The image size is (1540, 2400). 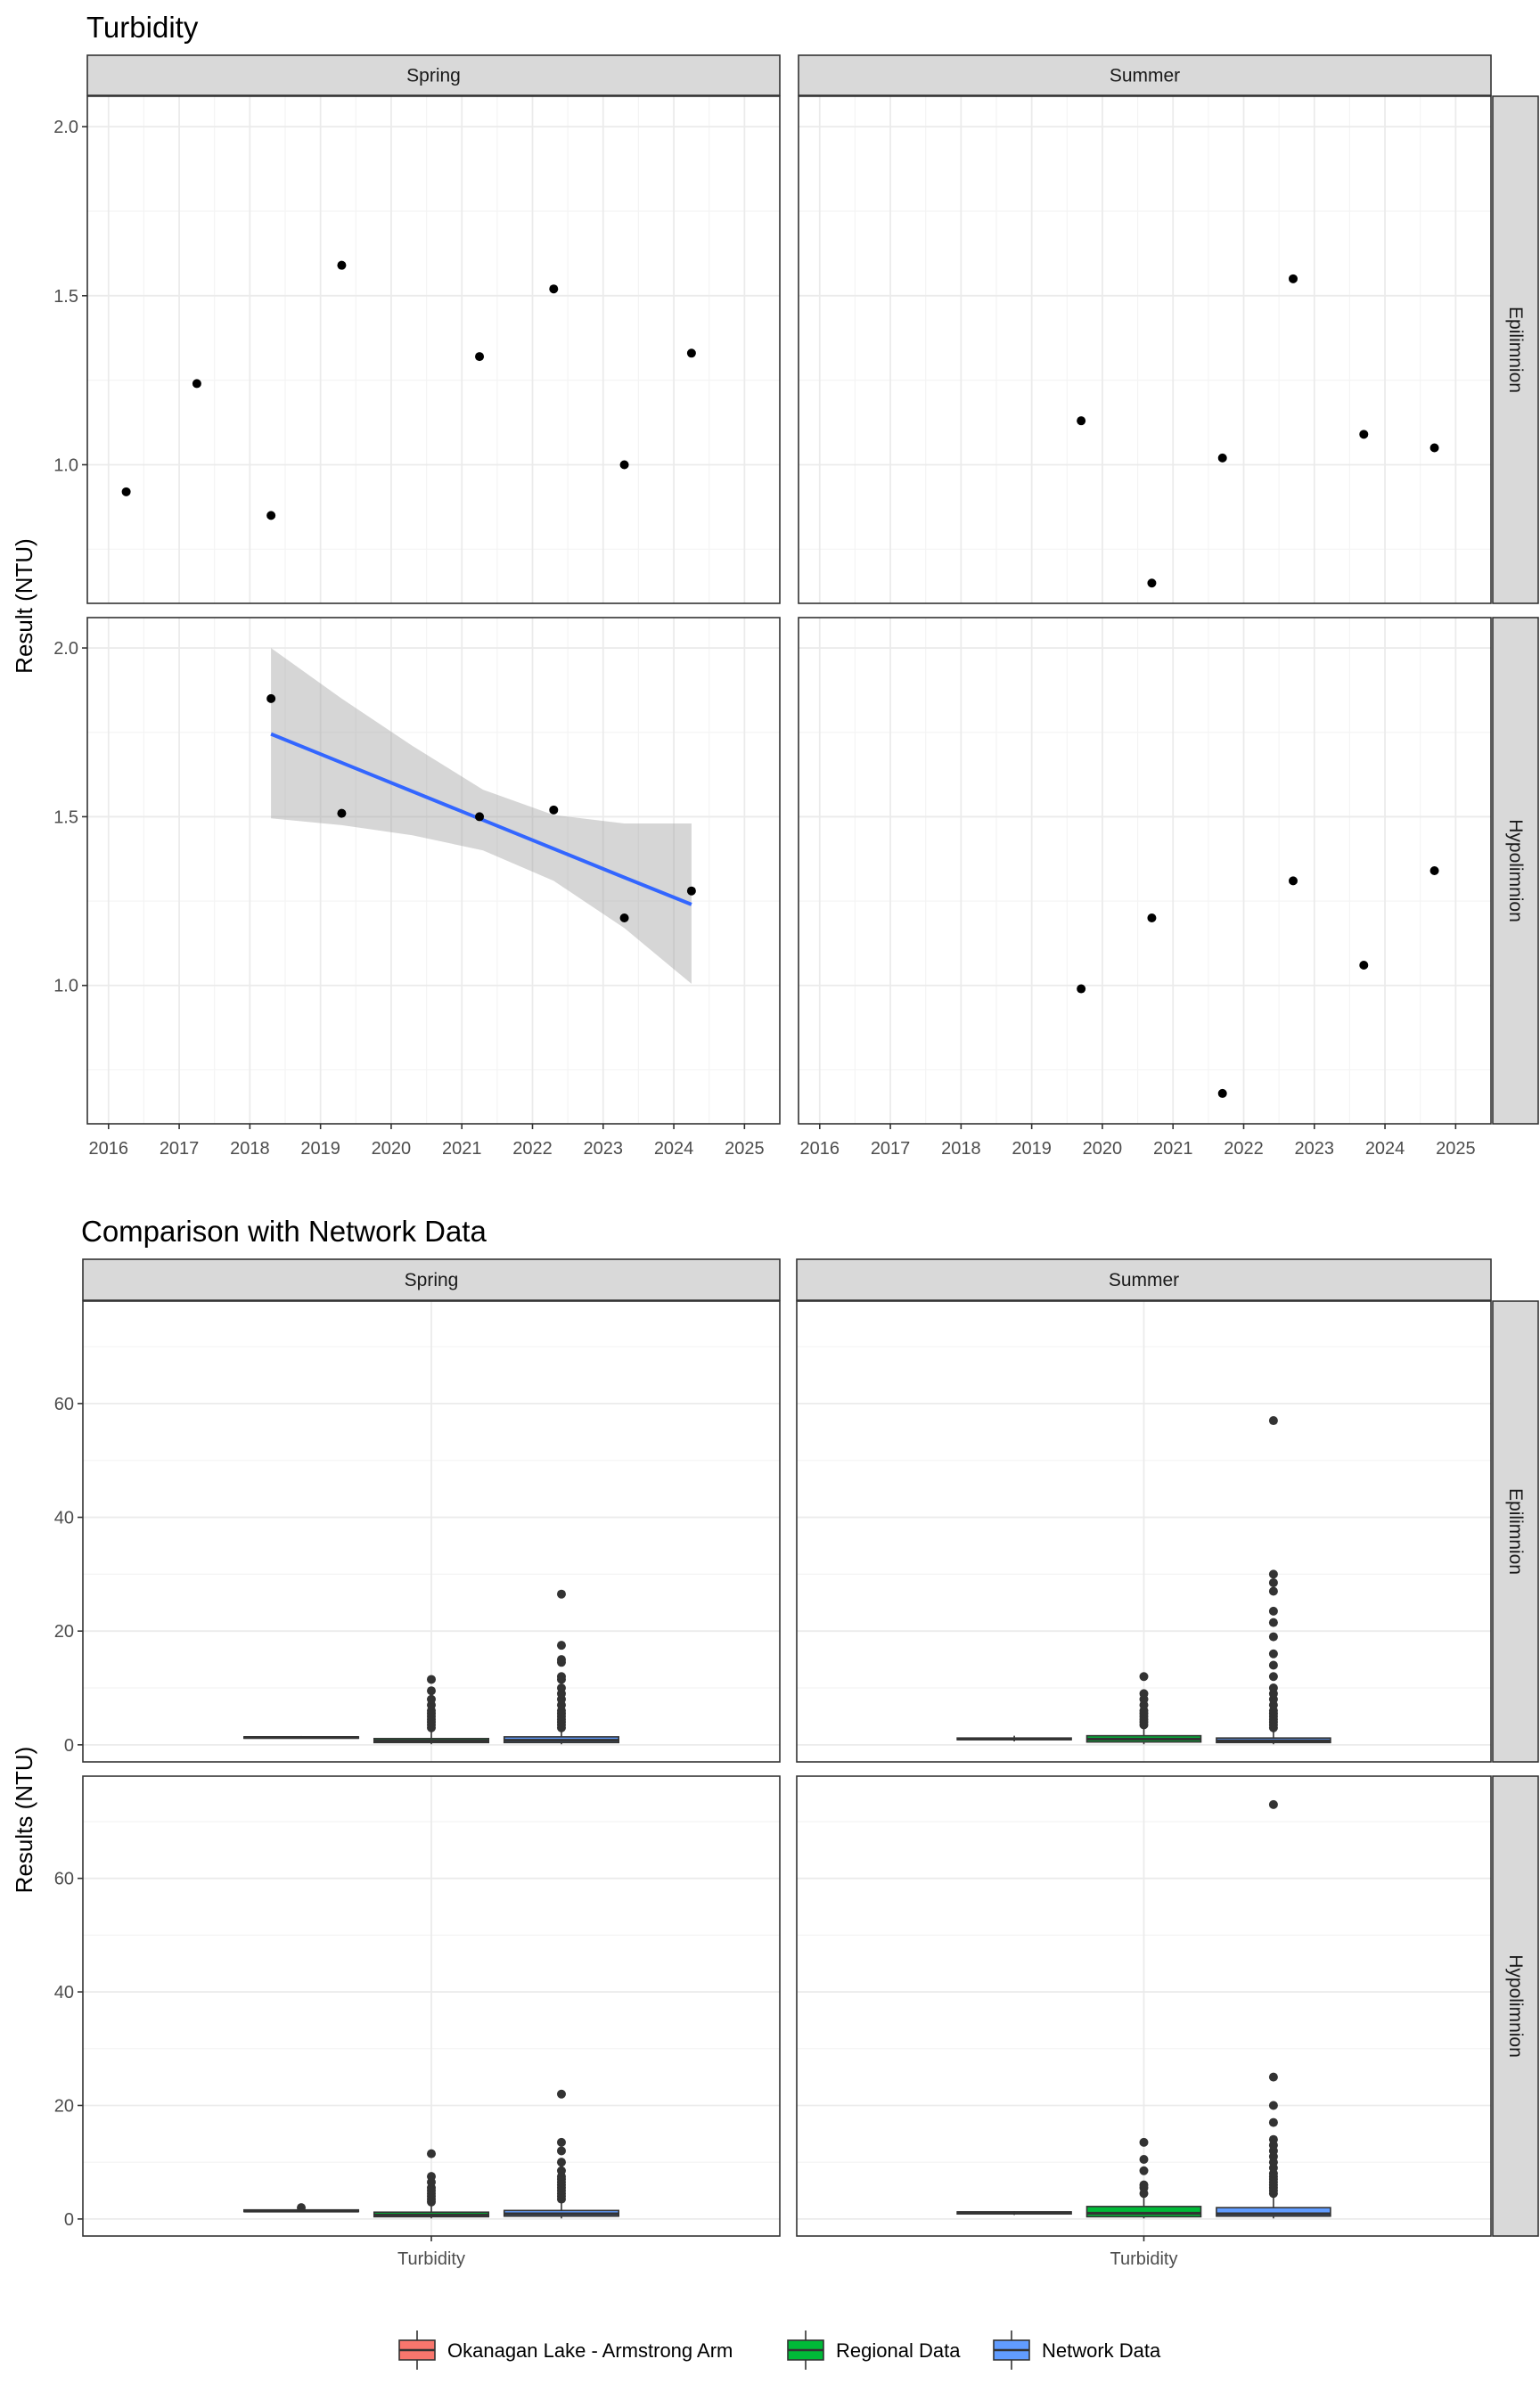 What do you see at coordinates (24, 606) in the screenshot?
I see `y-axis-label: Result (NTU)` at bounding box center [24, 606].